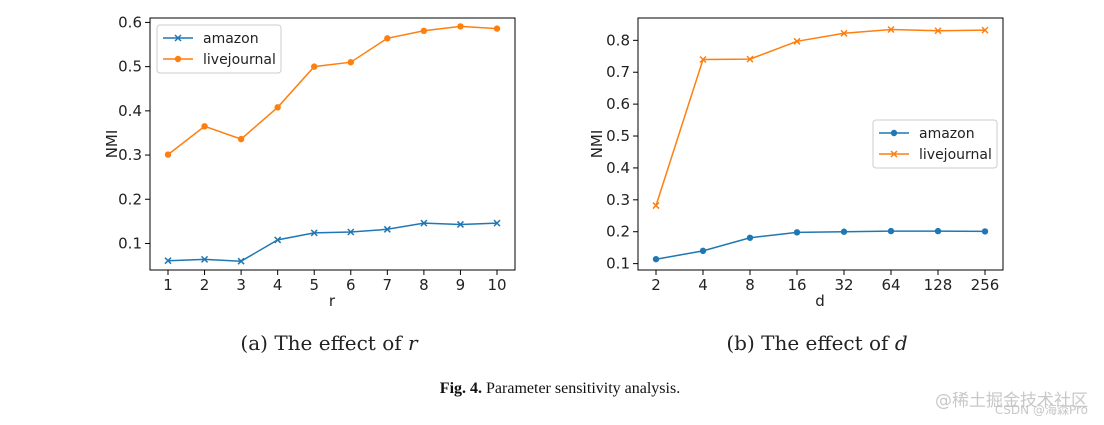 The height and width of the screenshot is (425, 1104). Describe the element at coordinates (241, 285) in the screenshot. I see `x-tick-label: 3` at that location.